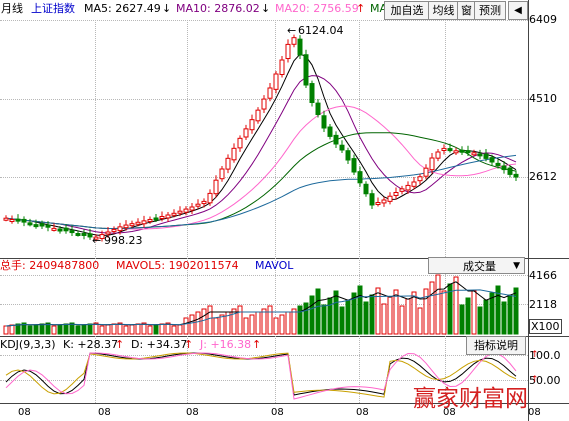 This screenshot has height=421, width=569. What do you see at coordinates (543, 98) in the screenshot?
I see `price-axis-label: 4510` at bounding box center [543, 98].